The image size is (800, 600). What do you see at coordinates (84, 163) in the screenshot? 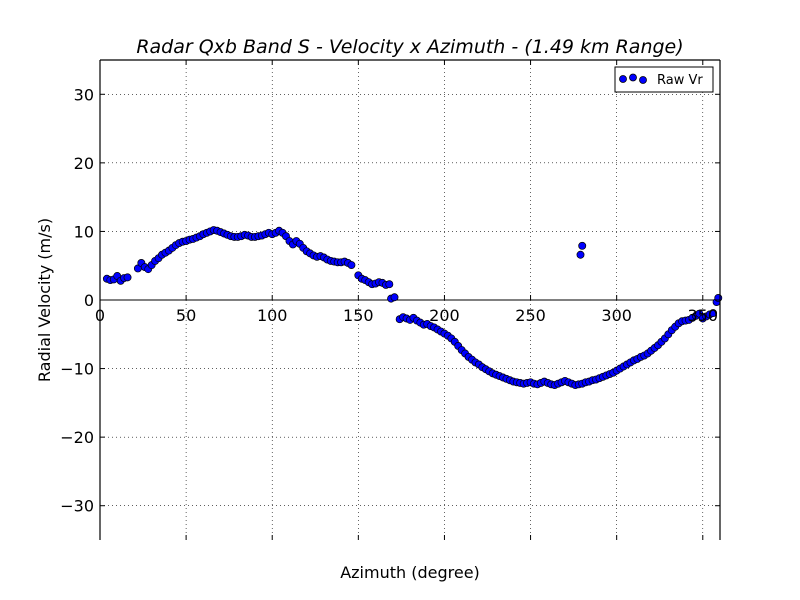
I see `y-tick-label: 20` at bounding box center [84, 163].